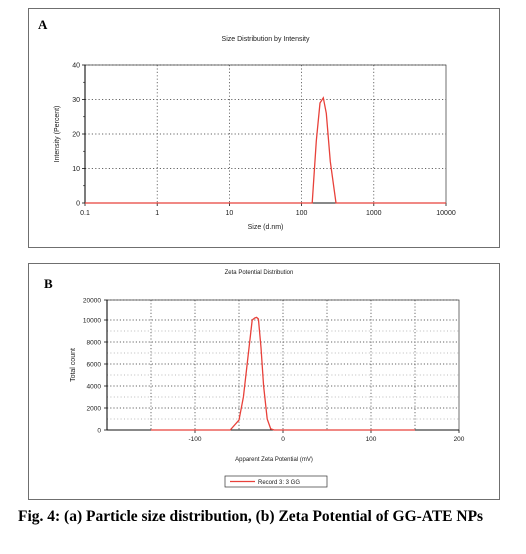 Image resolution: width=526 pixels, height=554 pixels. Describe the element at coordinates (194, 439) in the screenshot. I see `x-tick-label: -100` at that location.